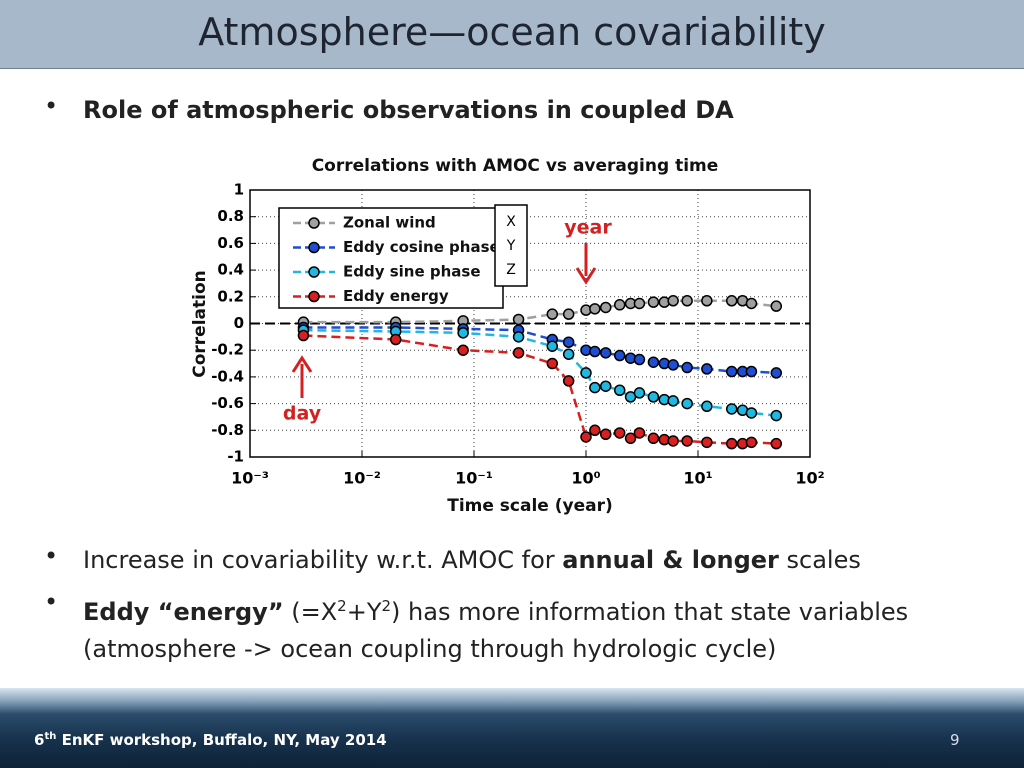 The width and height of the screenshot is (1024, 768). Describe the element at coordinates (302, 414) in the screenshot. I see `annotation: day` at that location.